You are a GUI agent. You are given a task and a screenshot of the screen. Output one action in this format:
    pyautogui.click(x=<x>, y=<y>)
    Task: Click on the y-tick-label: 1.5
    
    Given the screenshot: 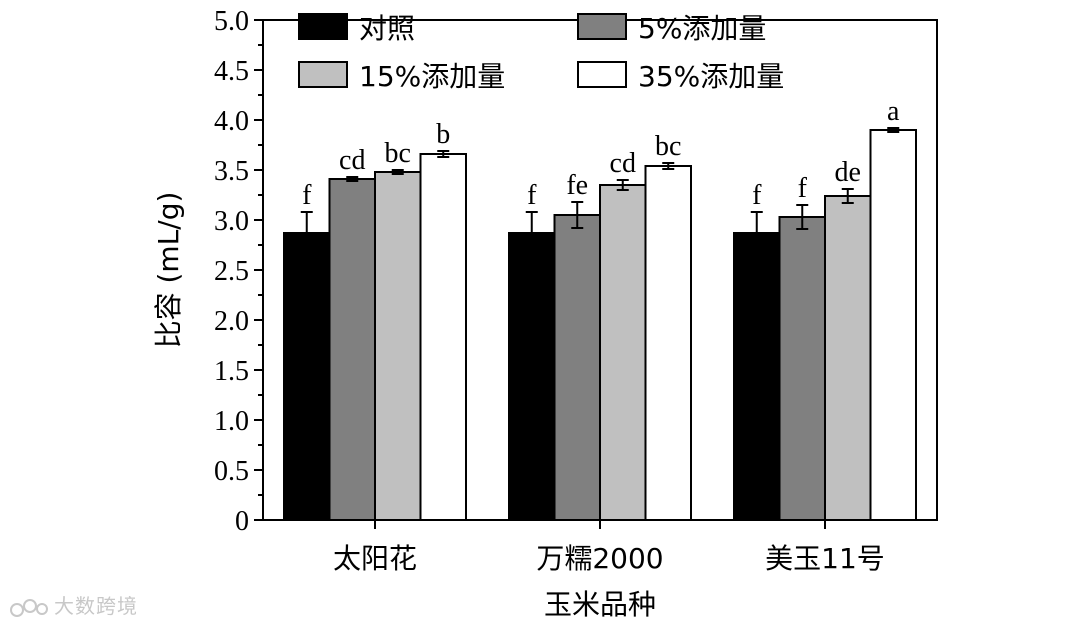 What is the action you would take?
    pyautogui.click(x=231, y=371)
    